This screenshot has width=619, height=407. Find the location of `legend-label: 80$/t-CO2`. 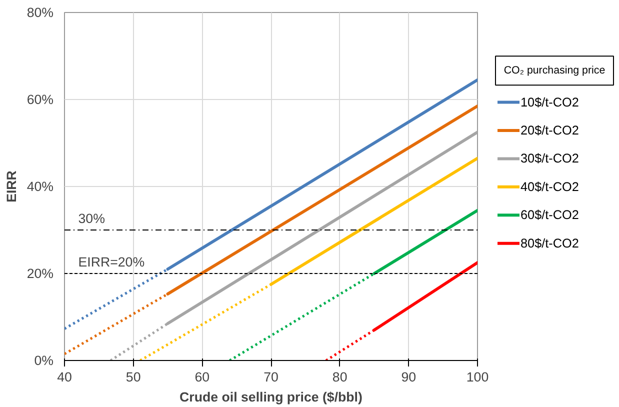

legend-label: 80$/t-CO2 is located at coordinates (549, 243).